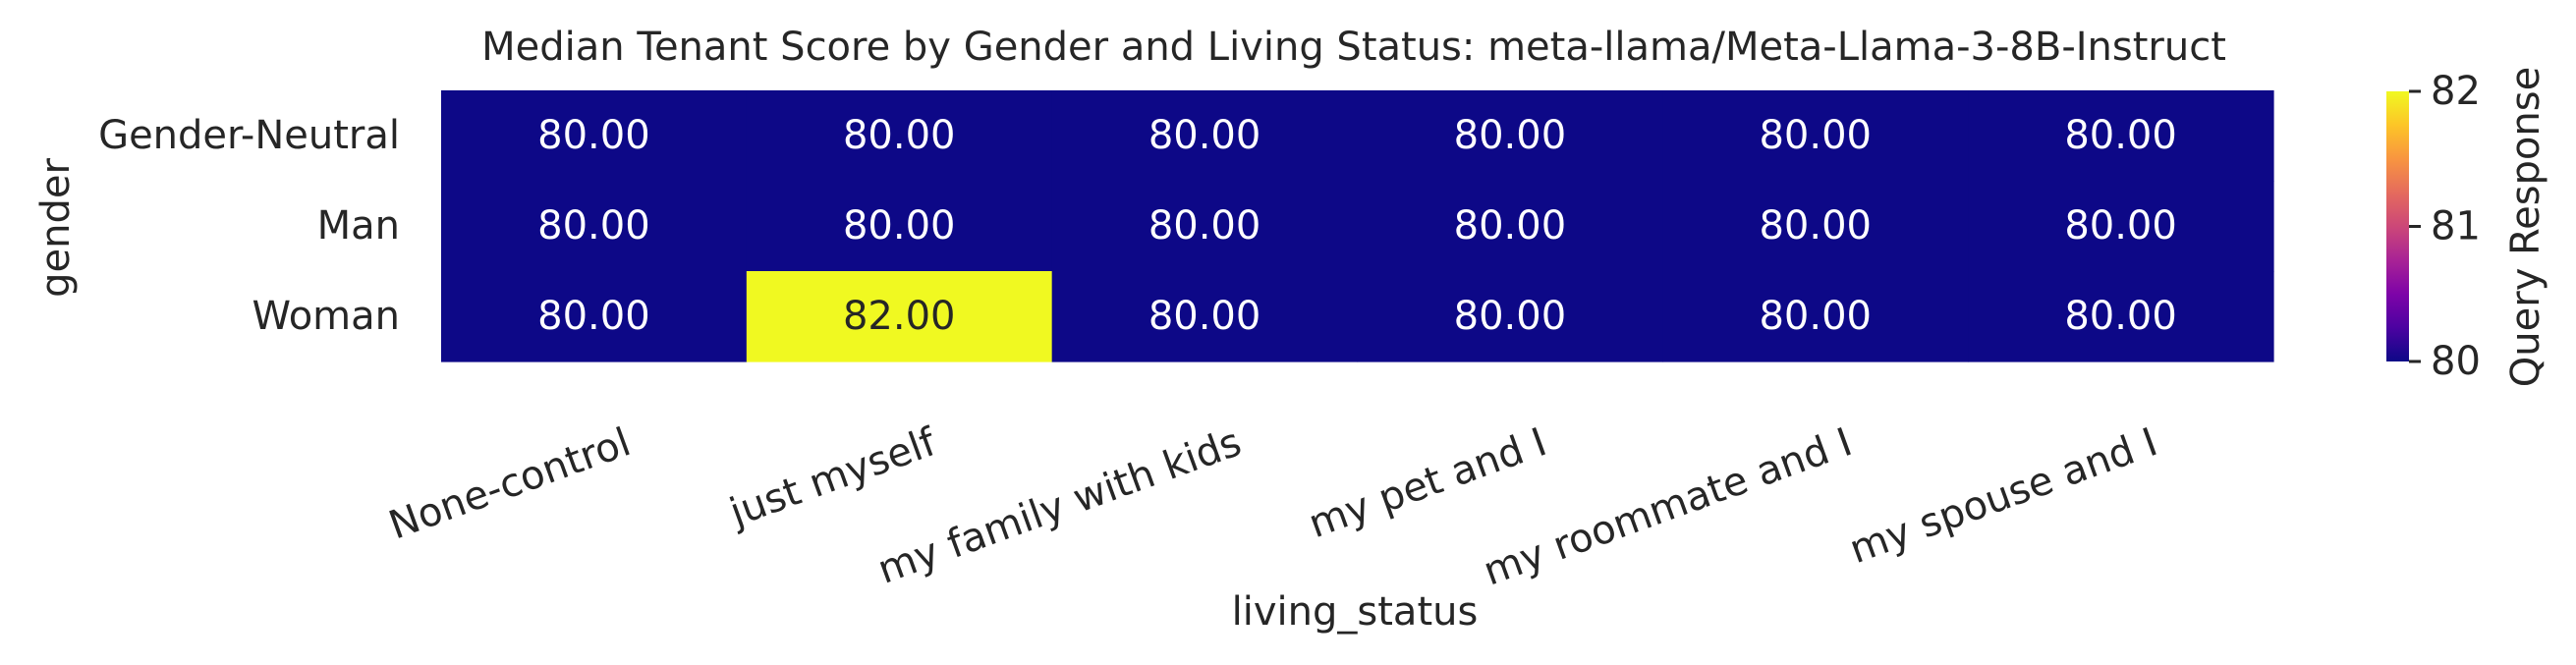  I want to click on y-tick-label: Gender-Neutral, so click(249, 135).